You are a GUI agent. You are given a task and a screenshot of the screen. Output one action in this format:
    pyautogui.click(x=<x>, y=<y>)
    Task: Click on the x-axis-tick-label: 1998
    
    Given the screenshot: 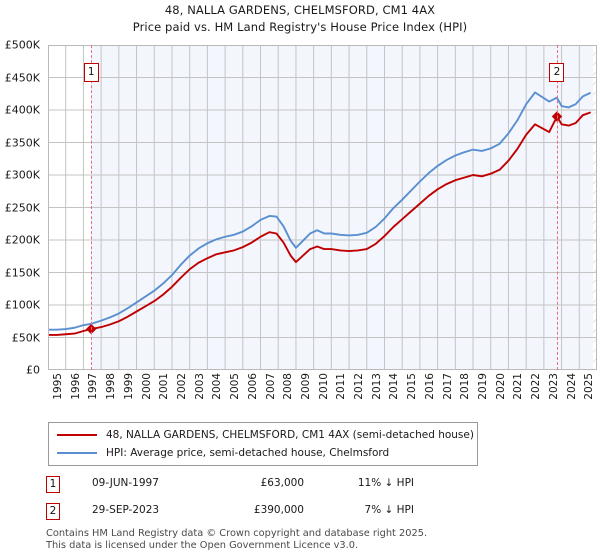 What is the action you would take?
    pyautogui.click(x=111, y=386)
    